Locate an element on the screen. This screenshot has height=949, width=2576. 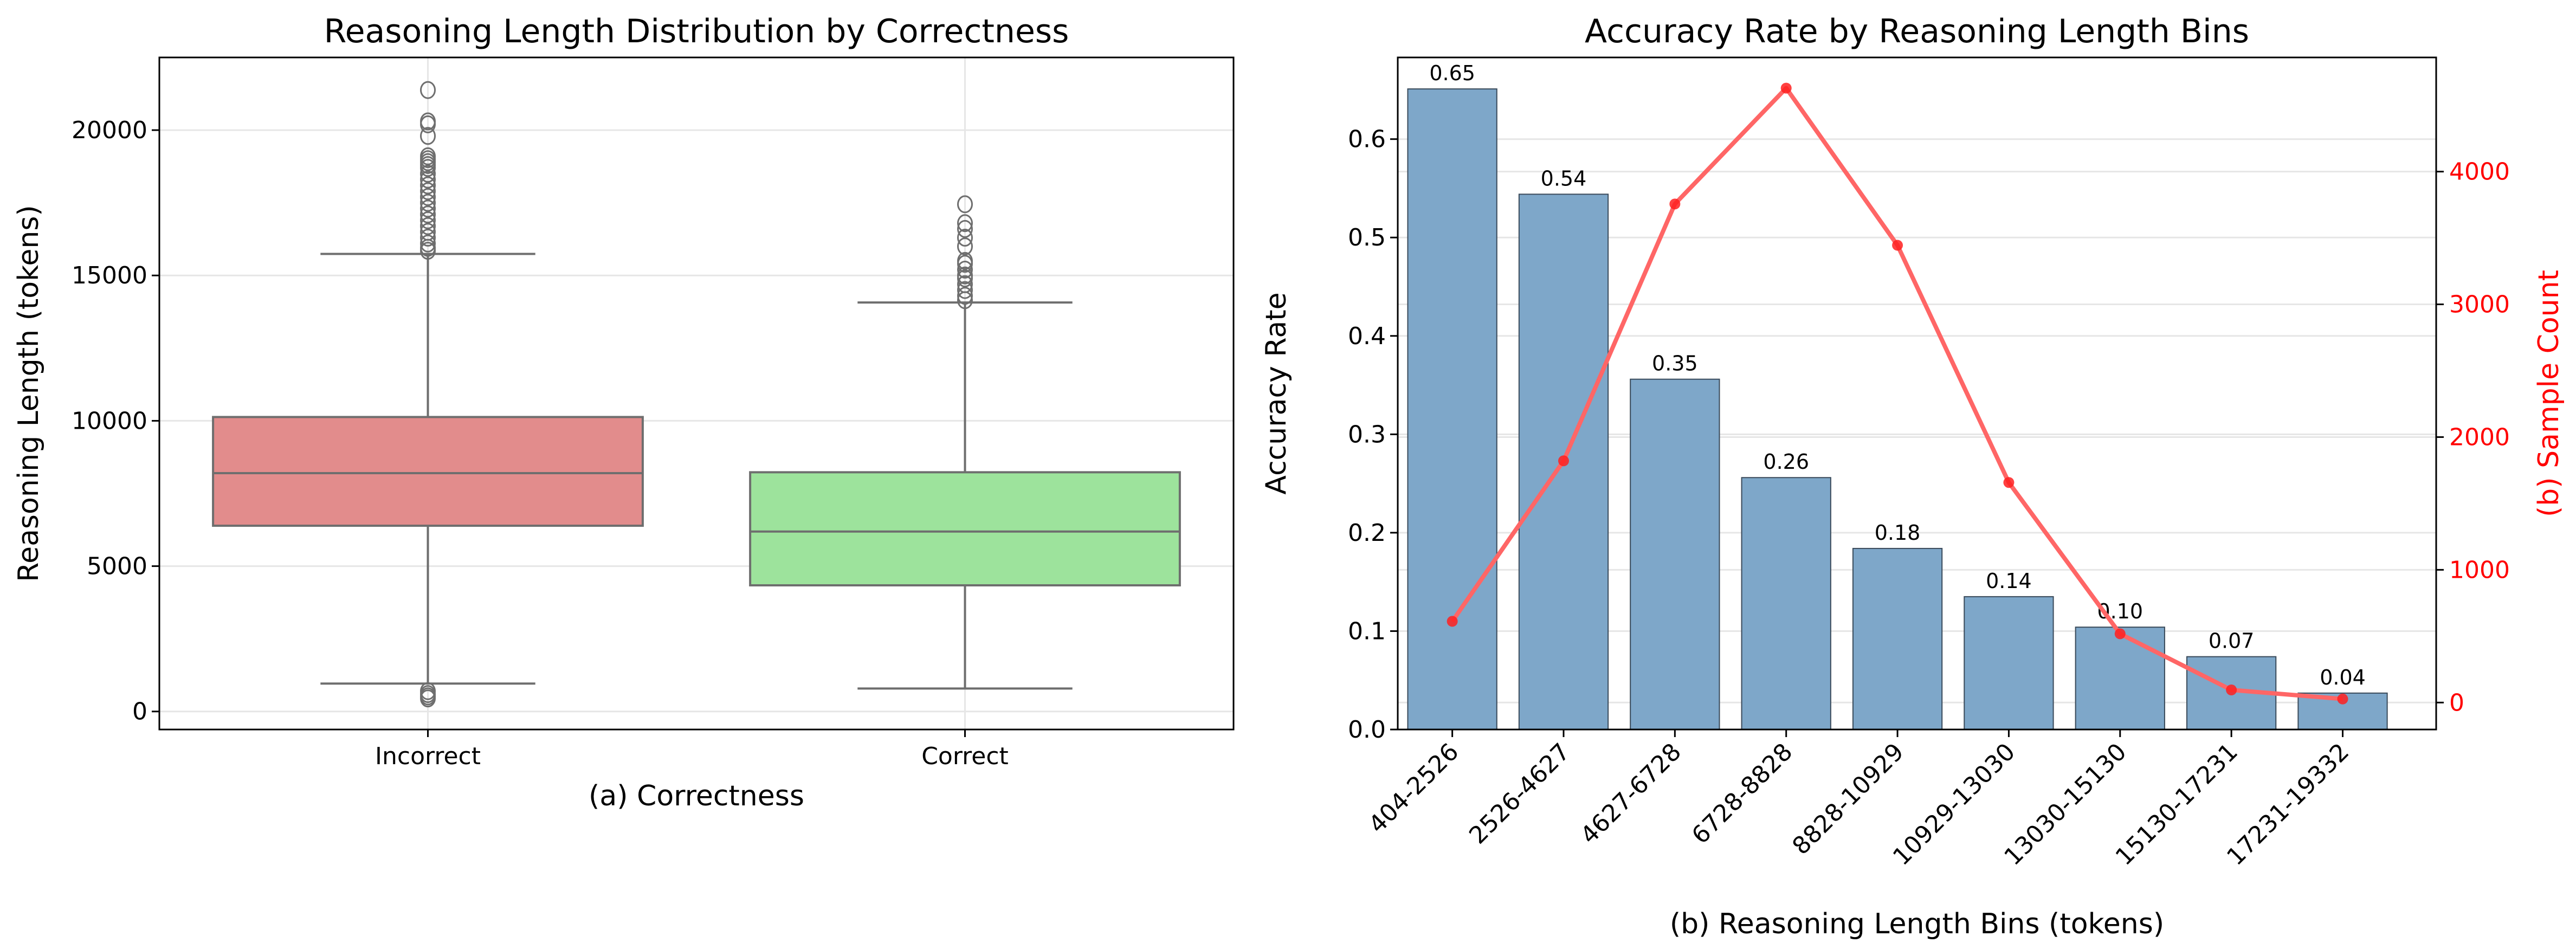
left-ylabel: Reasoning Length (tokens) is located at coordinates (28, 393).